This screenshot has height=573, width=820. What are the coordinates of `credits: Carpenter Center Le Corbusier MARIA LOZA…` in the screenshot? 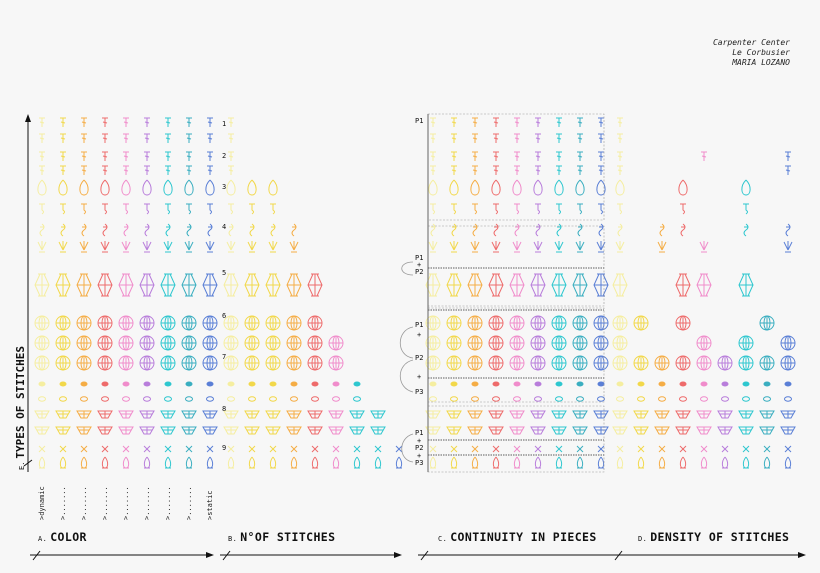 It's located at (751, 53).